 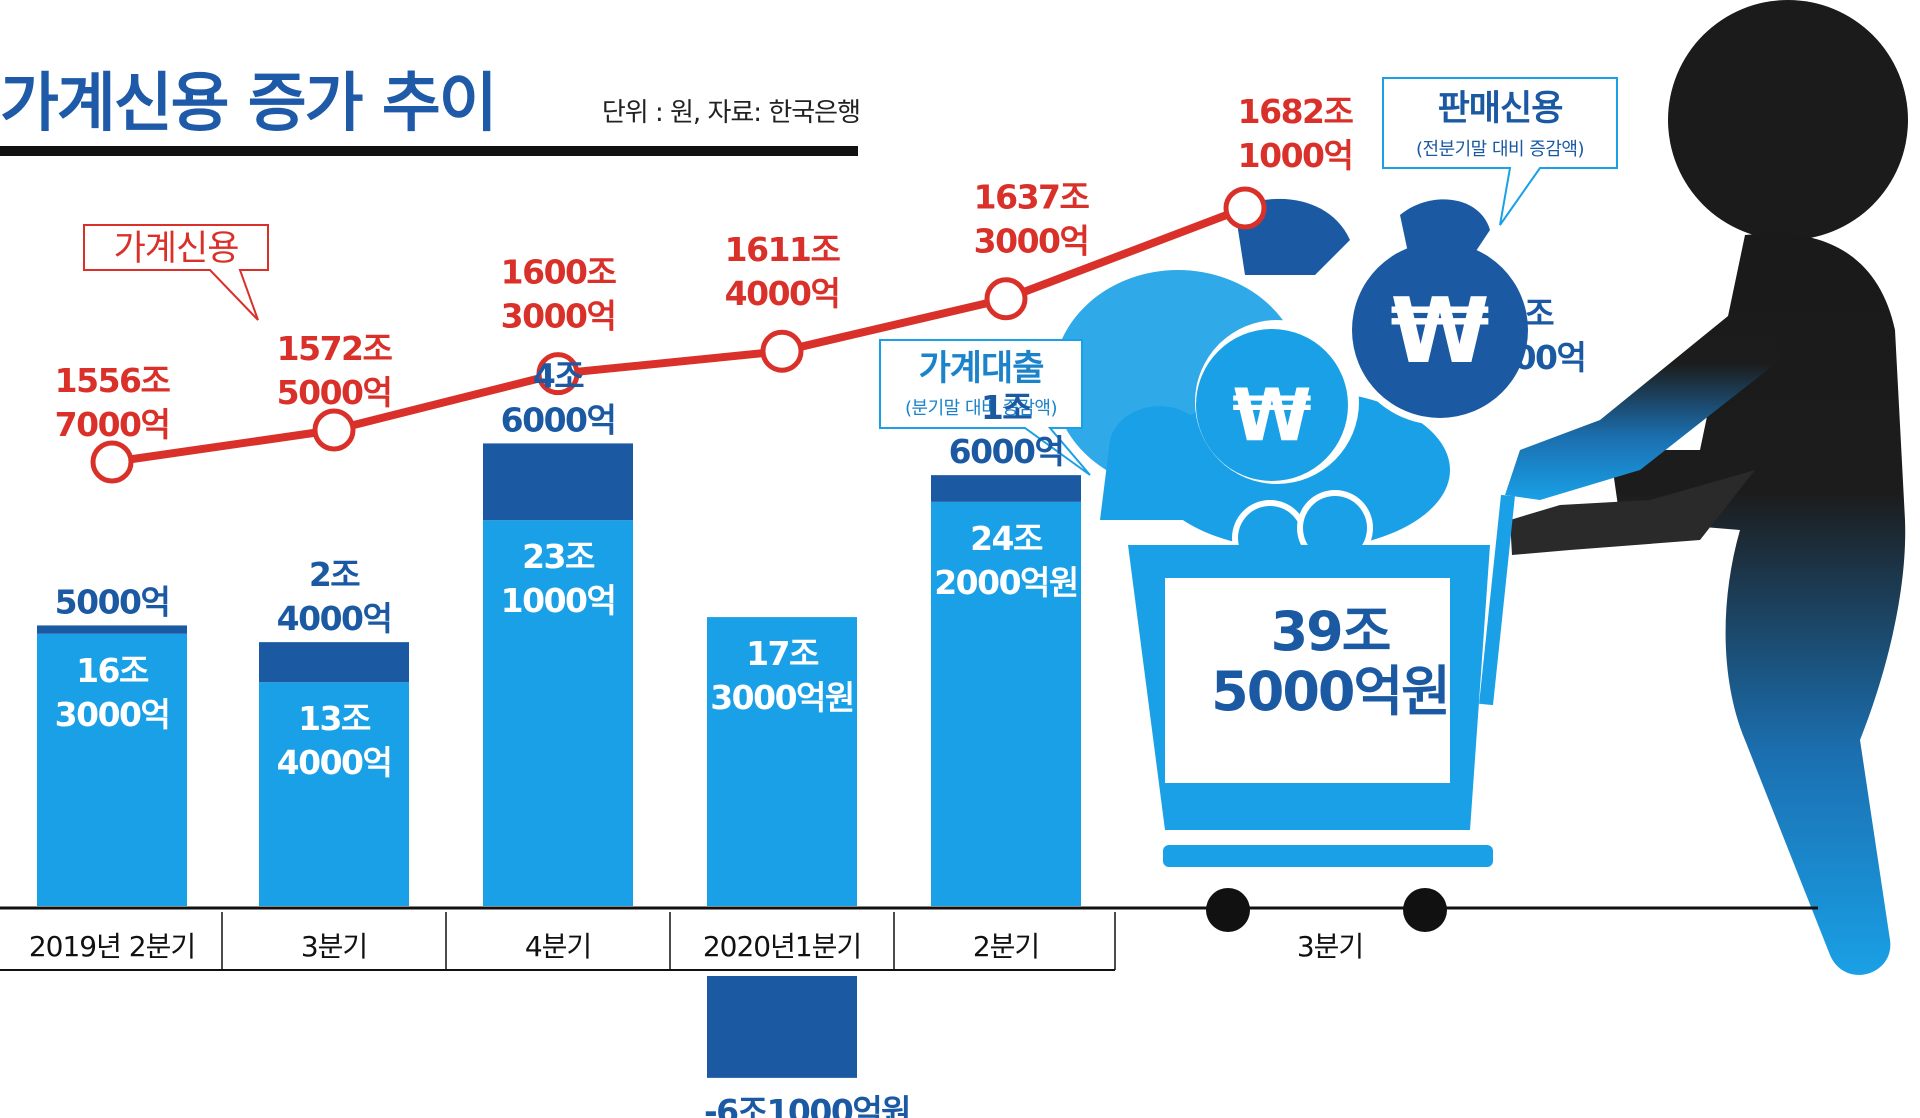 What do you see at coordinates (559, 272) in the screenshot?
I see `credit-label-line1: 1600조` at bounding box center [559, 272].